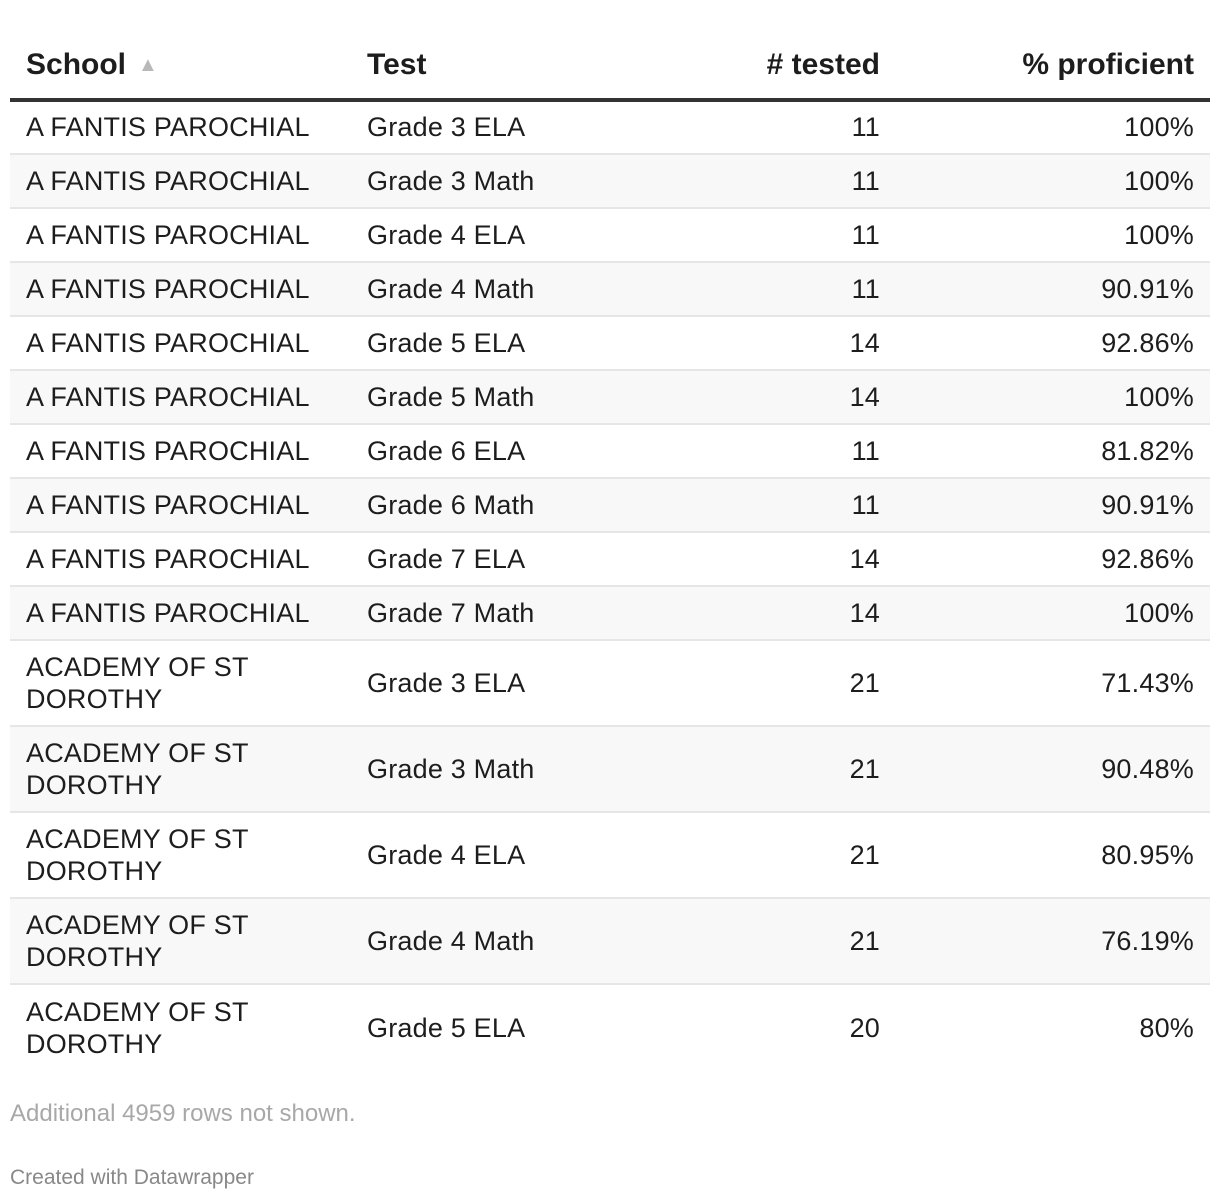 The height and width of the screenshot is (1196, 1220). Describe the element at coordinates (1053, 941) in the screenshot. I see `cell-proficient: 76.19%` at that location.